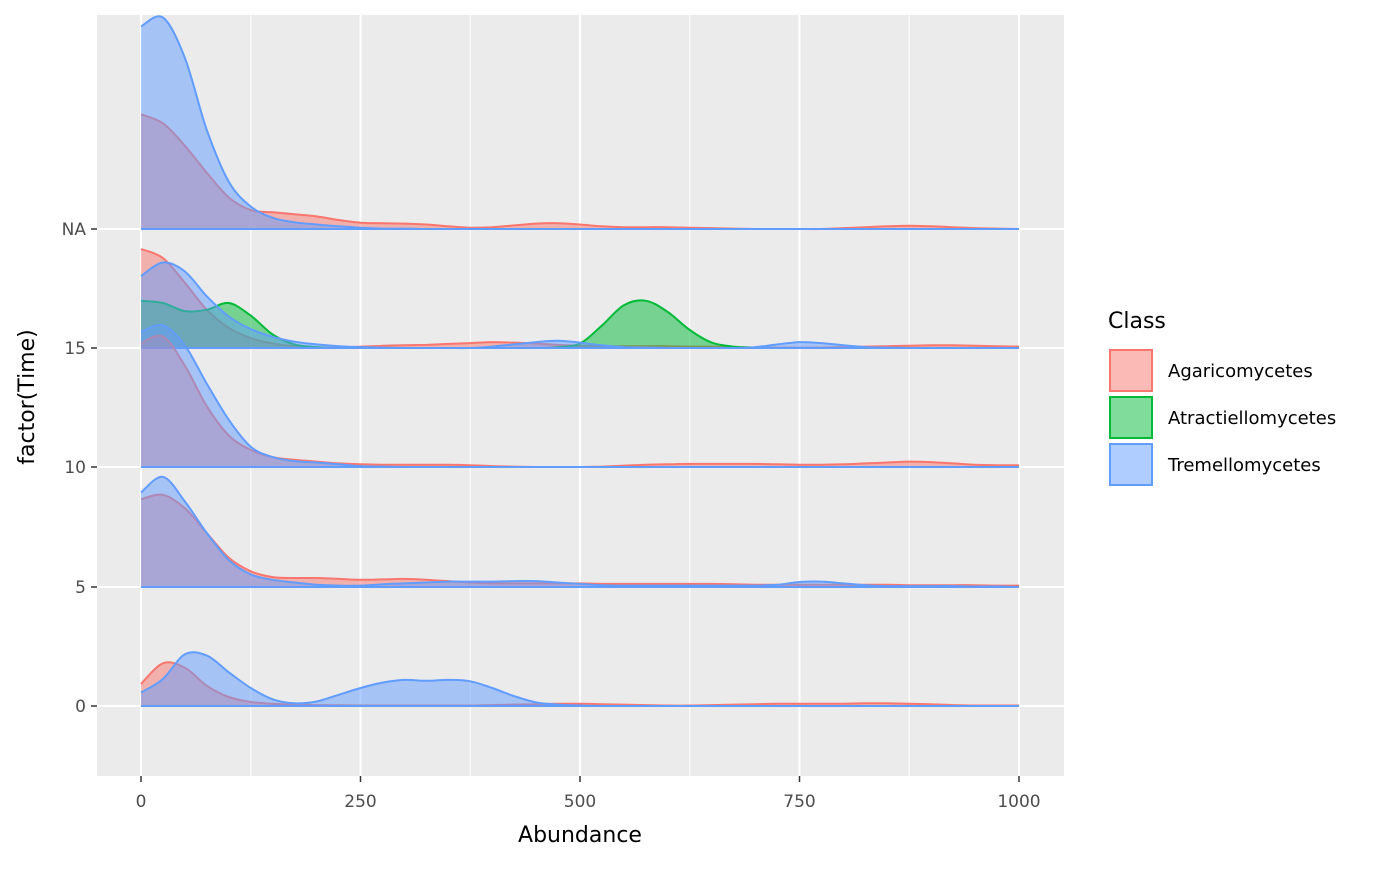 Image resolution: width=1400 pixels, height=870 pixels. I want to click on legend-title: Class, so click(1137, 321).